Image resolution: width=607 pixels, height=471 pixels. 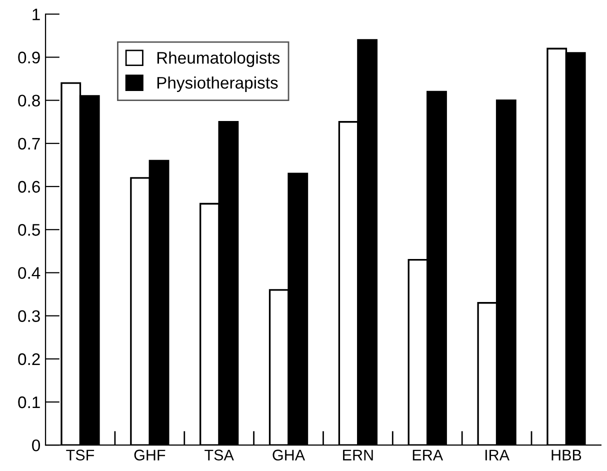 What do you see at coordinates (36, 445) in the screenshot?
I see `y-tick-label: 0` at bounding box center [36, 445].